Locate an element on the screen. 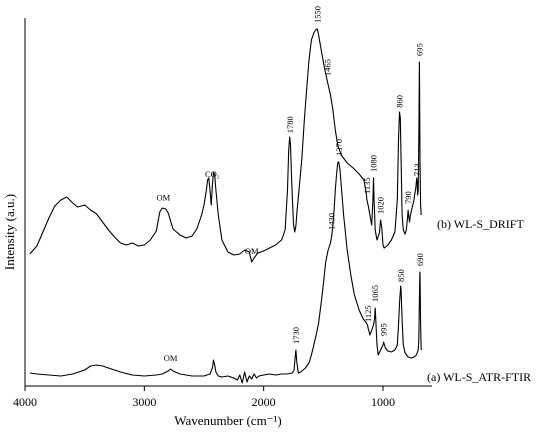  series-name-label: (a) WL-S_ATR-FTIR is located at coordinates (479, 377).